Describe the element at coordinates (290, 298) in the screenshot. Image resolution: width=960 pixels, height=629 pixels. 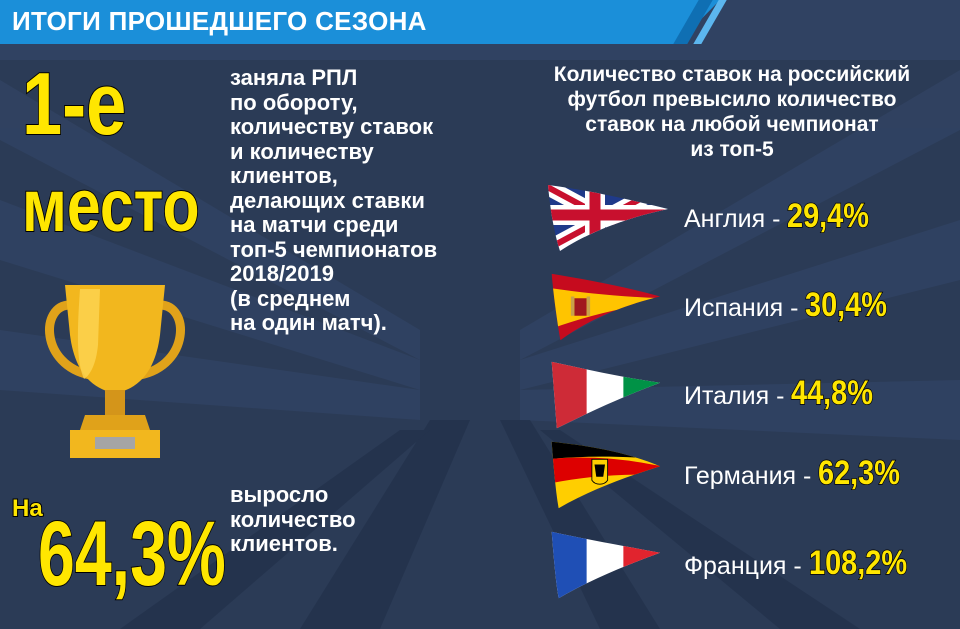
I see `description-line: (в среднем` at that location.